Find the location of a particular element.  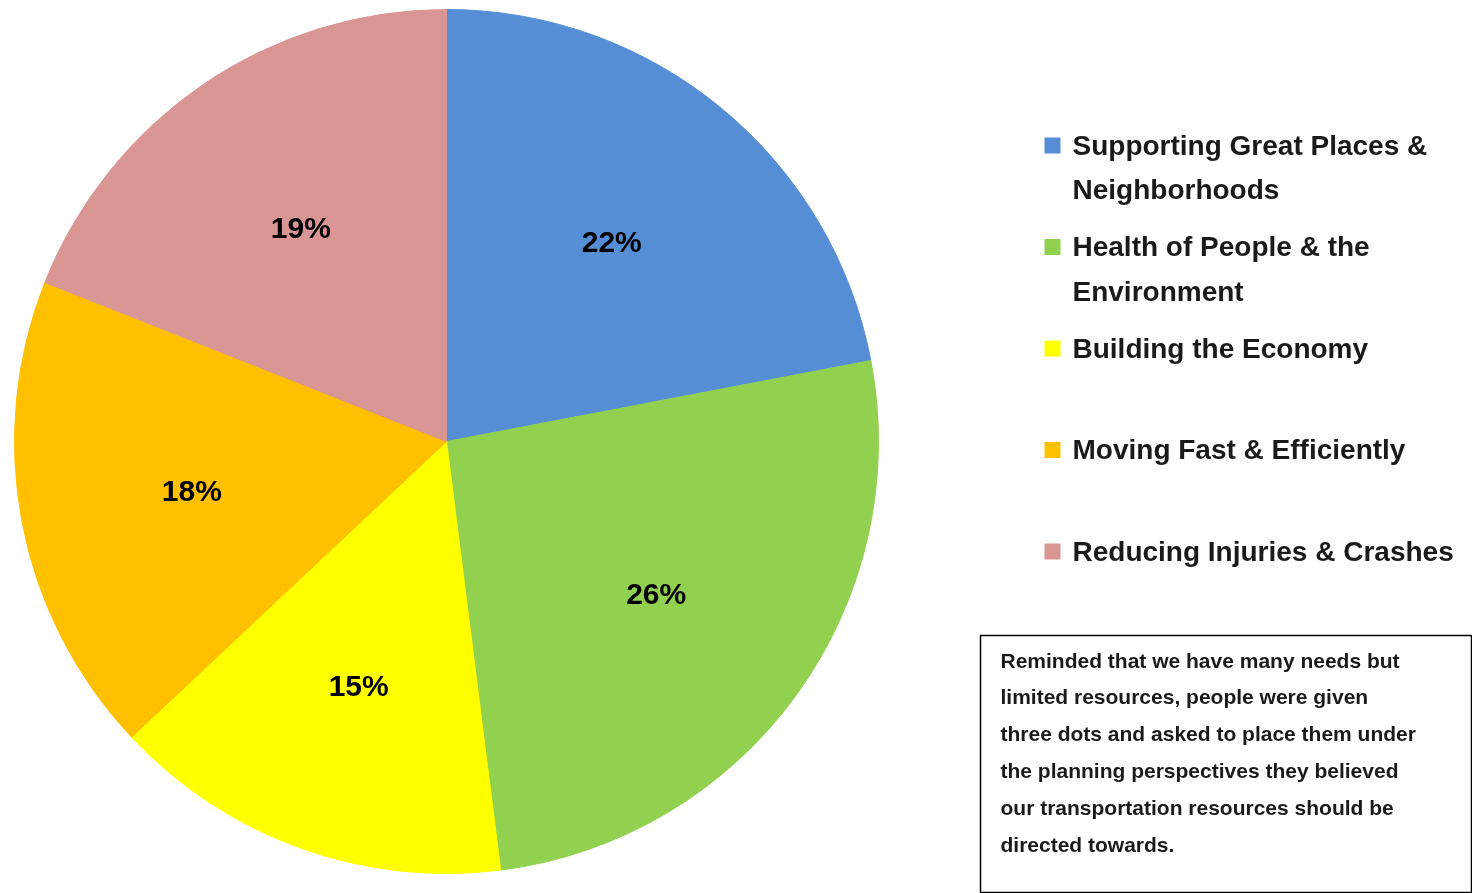

data-label: 18% is located at coordinates (191, 490).